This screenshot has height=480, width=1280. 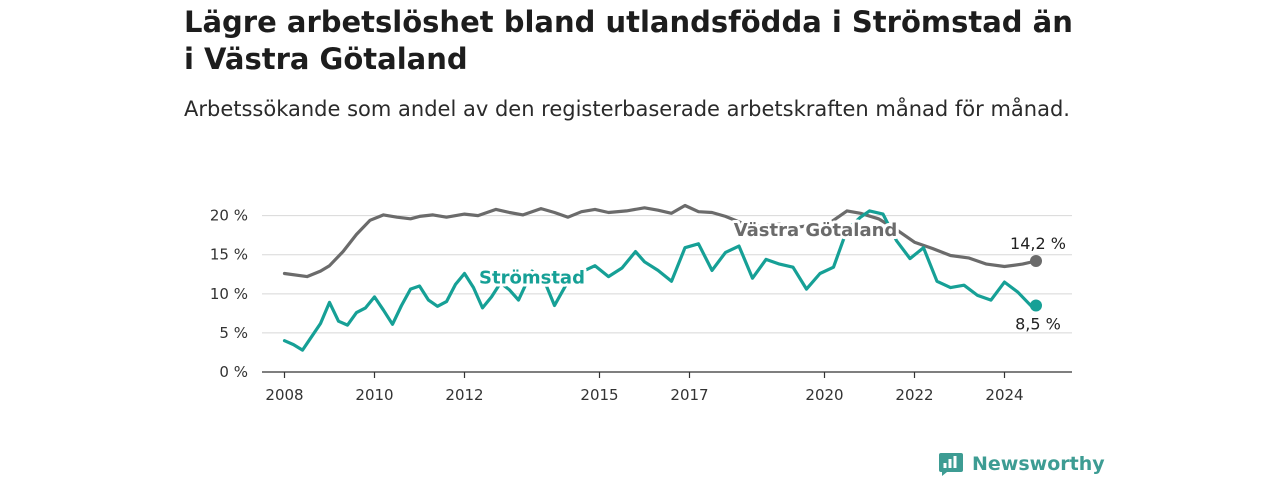 I want to click on x-tick-label: 2017, so click(x=689, y=395).